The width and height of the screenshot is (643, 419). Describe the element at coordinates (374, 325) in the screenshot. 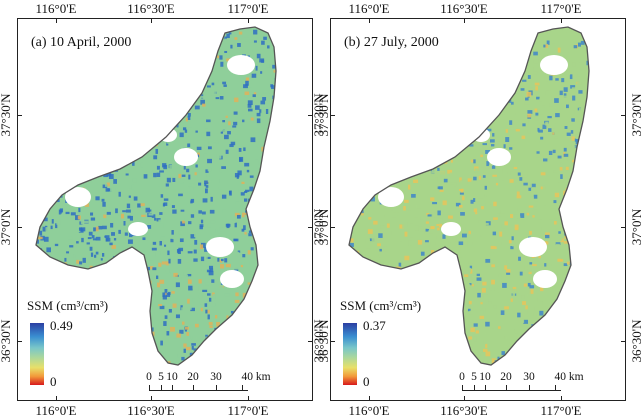

I see `legend-max-value: 0.37` at that location.